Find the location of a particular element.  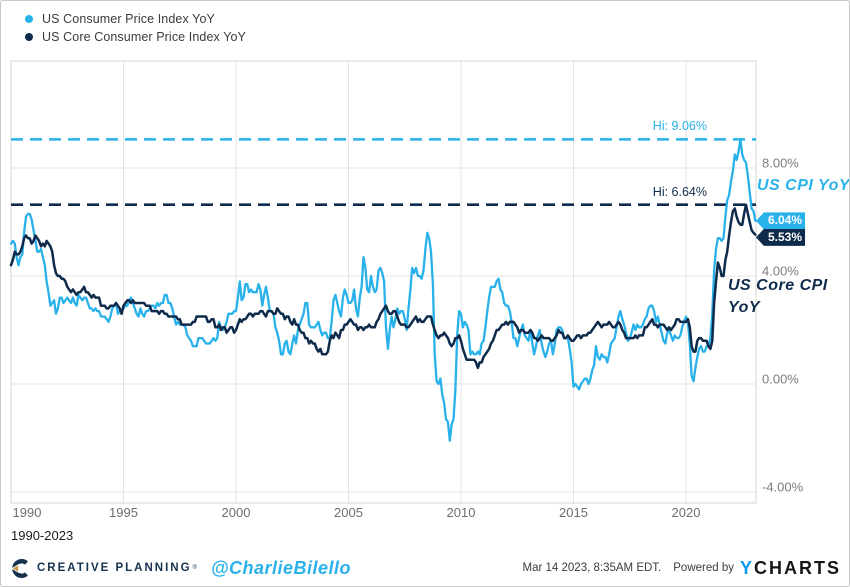

core-cpi-series-dot-icon is located at coordinates (29, 37).